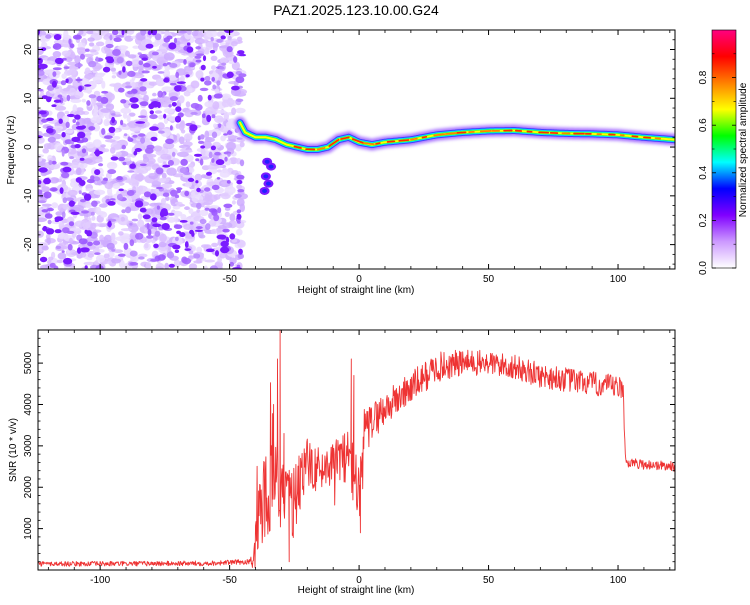  I want to click on colorbar-tick-label: 0.4, so click(703, 172).